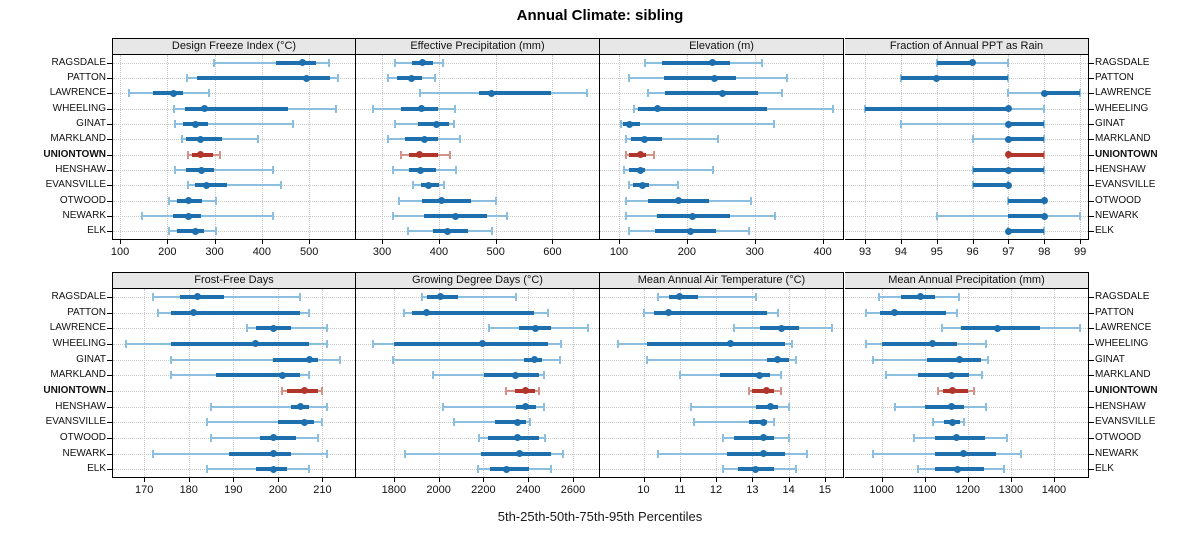 The image size is (1200, 550). I want to click on axis-tick-label: 11, so click(680, 490).